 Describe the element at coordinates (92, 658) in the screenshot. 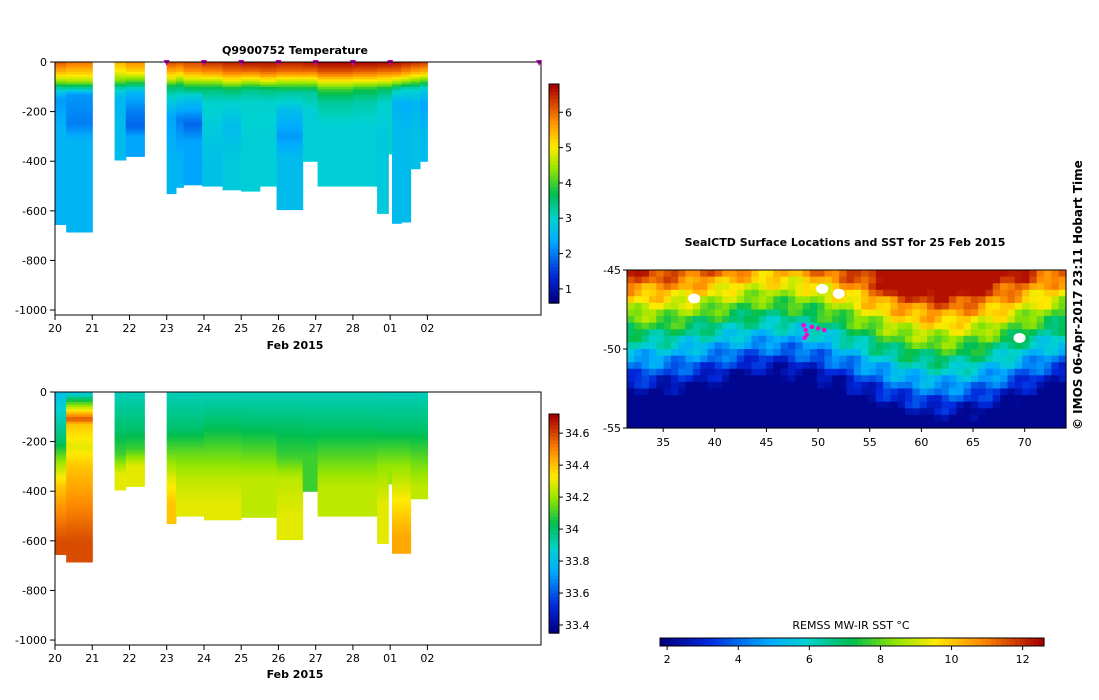

I see `x-tick-label: 21` at that location.